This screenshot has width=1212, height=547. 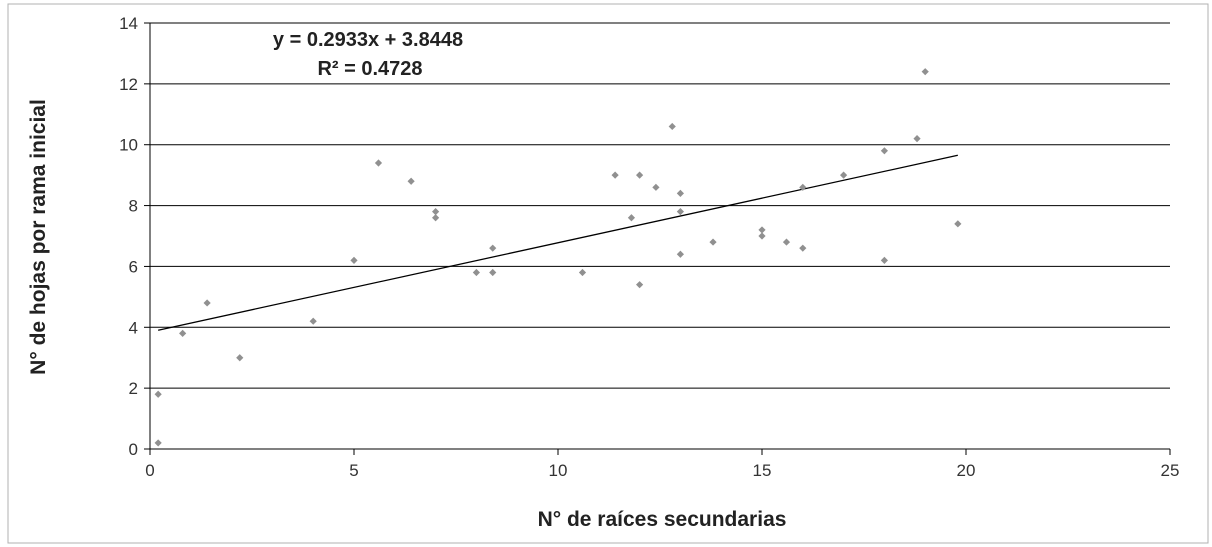 What do you see at coordinates (133, 449) in the screenshot?
I see `y-tick-label: 0` at bounding box center [133, 449].